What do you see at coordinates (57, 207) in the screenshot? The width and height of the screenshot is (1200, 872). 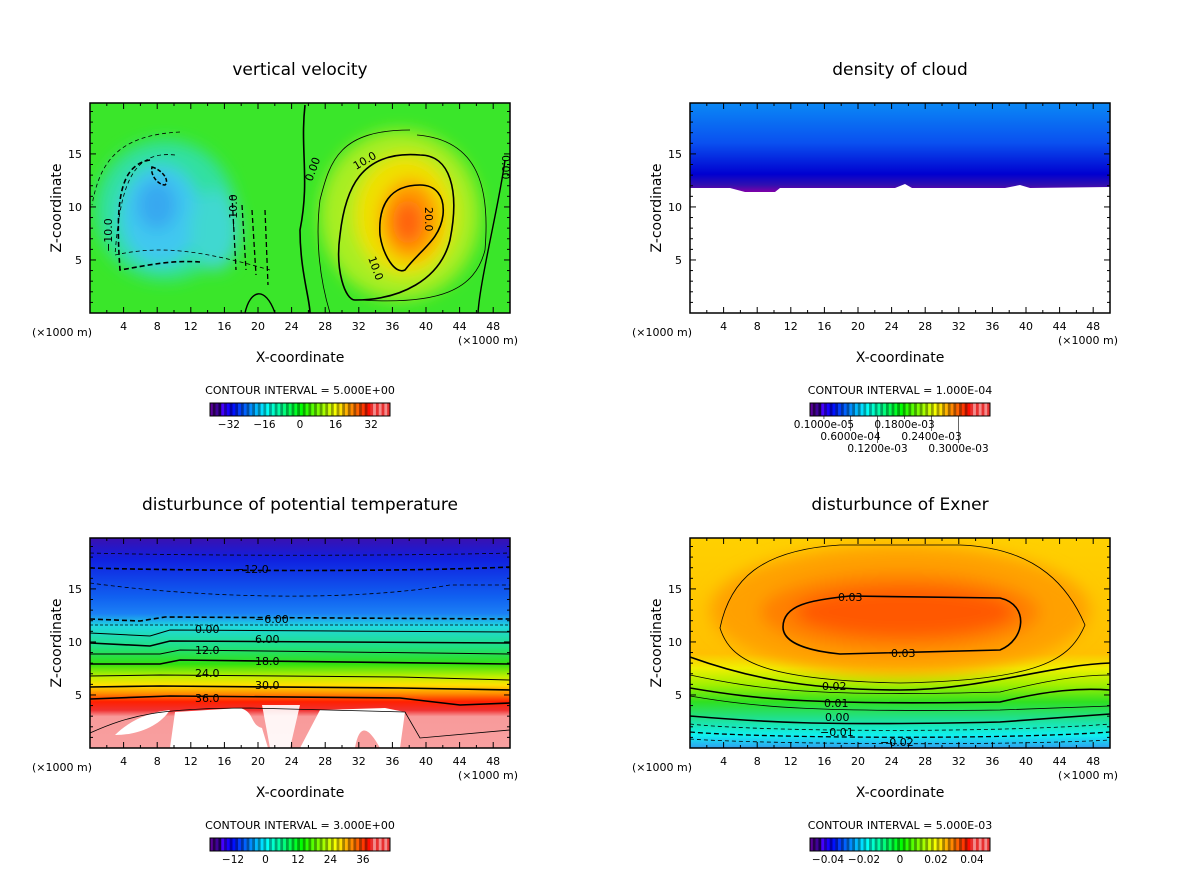 I see `y-axis-label: Z-coordinate` at bounding box center [57, 207].